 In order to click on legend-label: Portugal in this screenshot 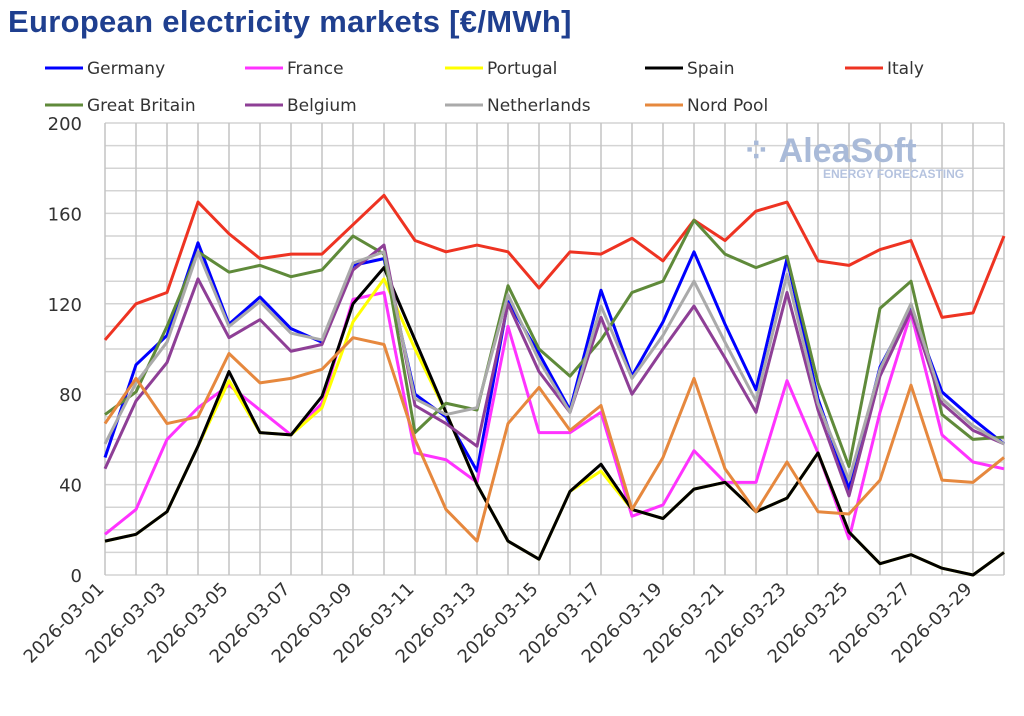, I will do `click(522, 69)`.